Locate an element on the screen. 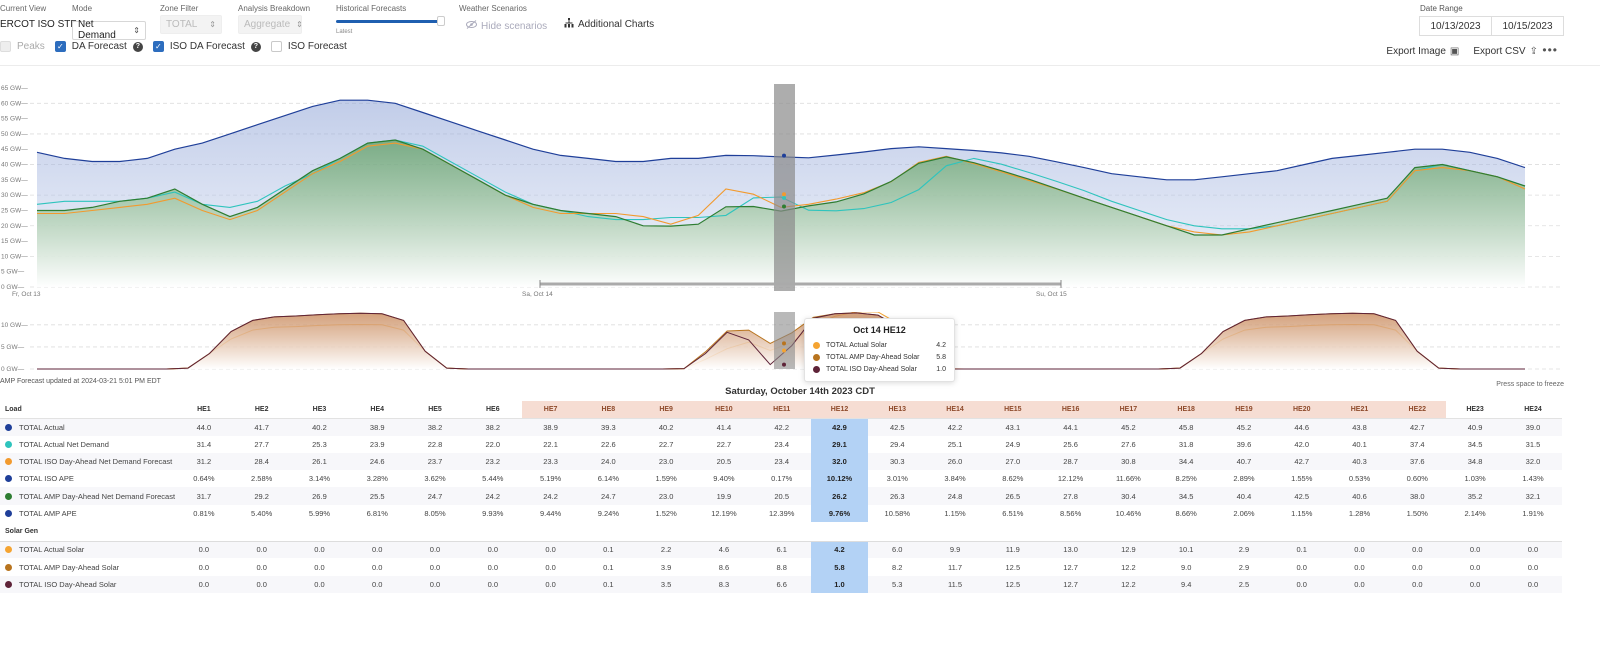 The height and width of the screenshot is (657, 1600). svg-text: 30 GW— is located at coordinates (14, 195).